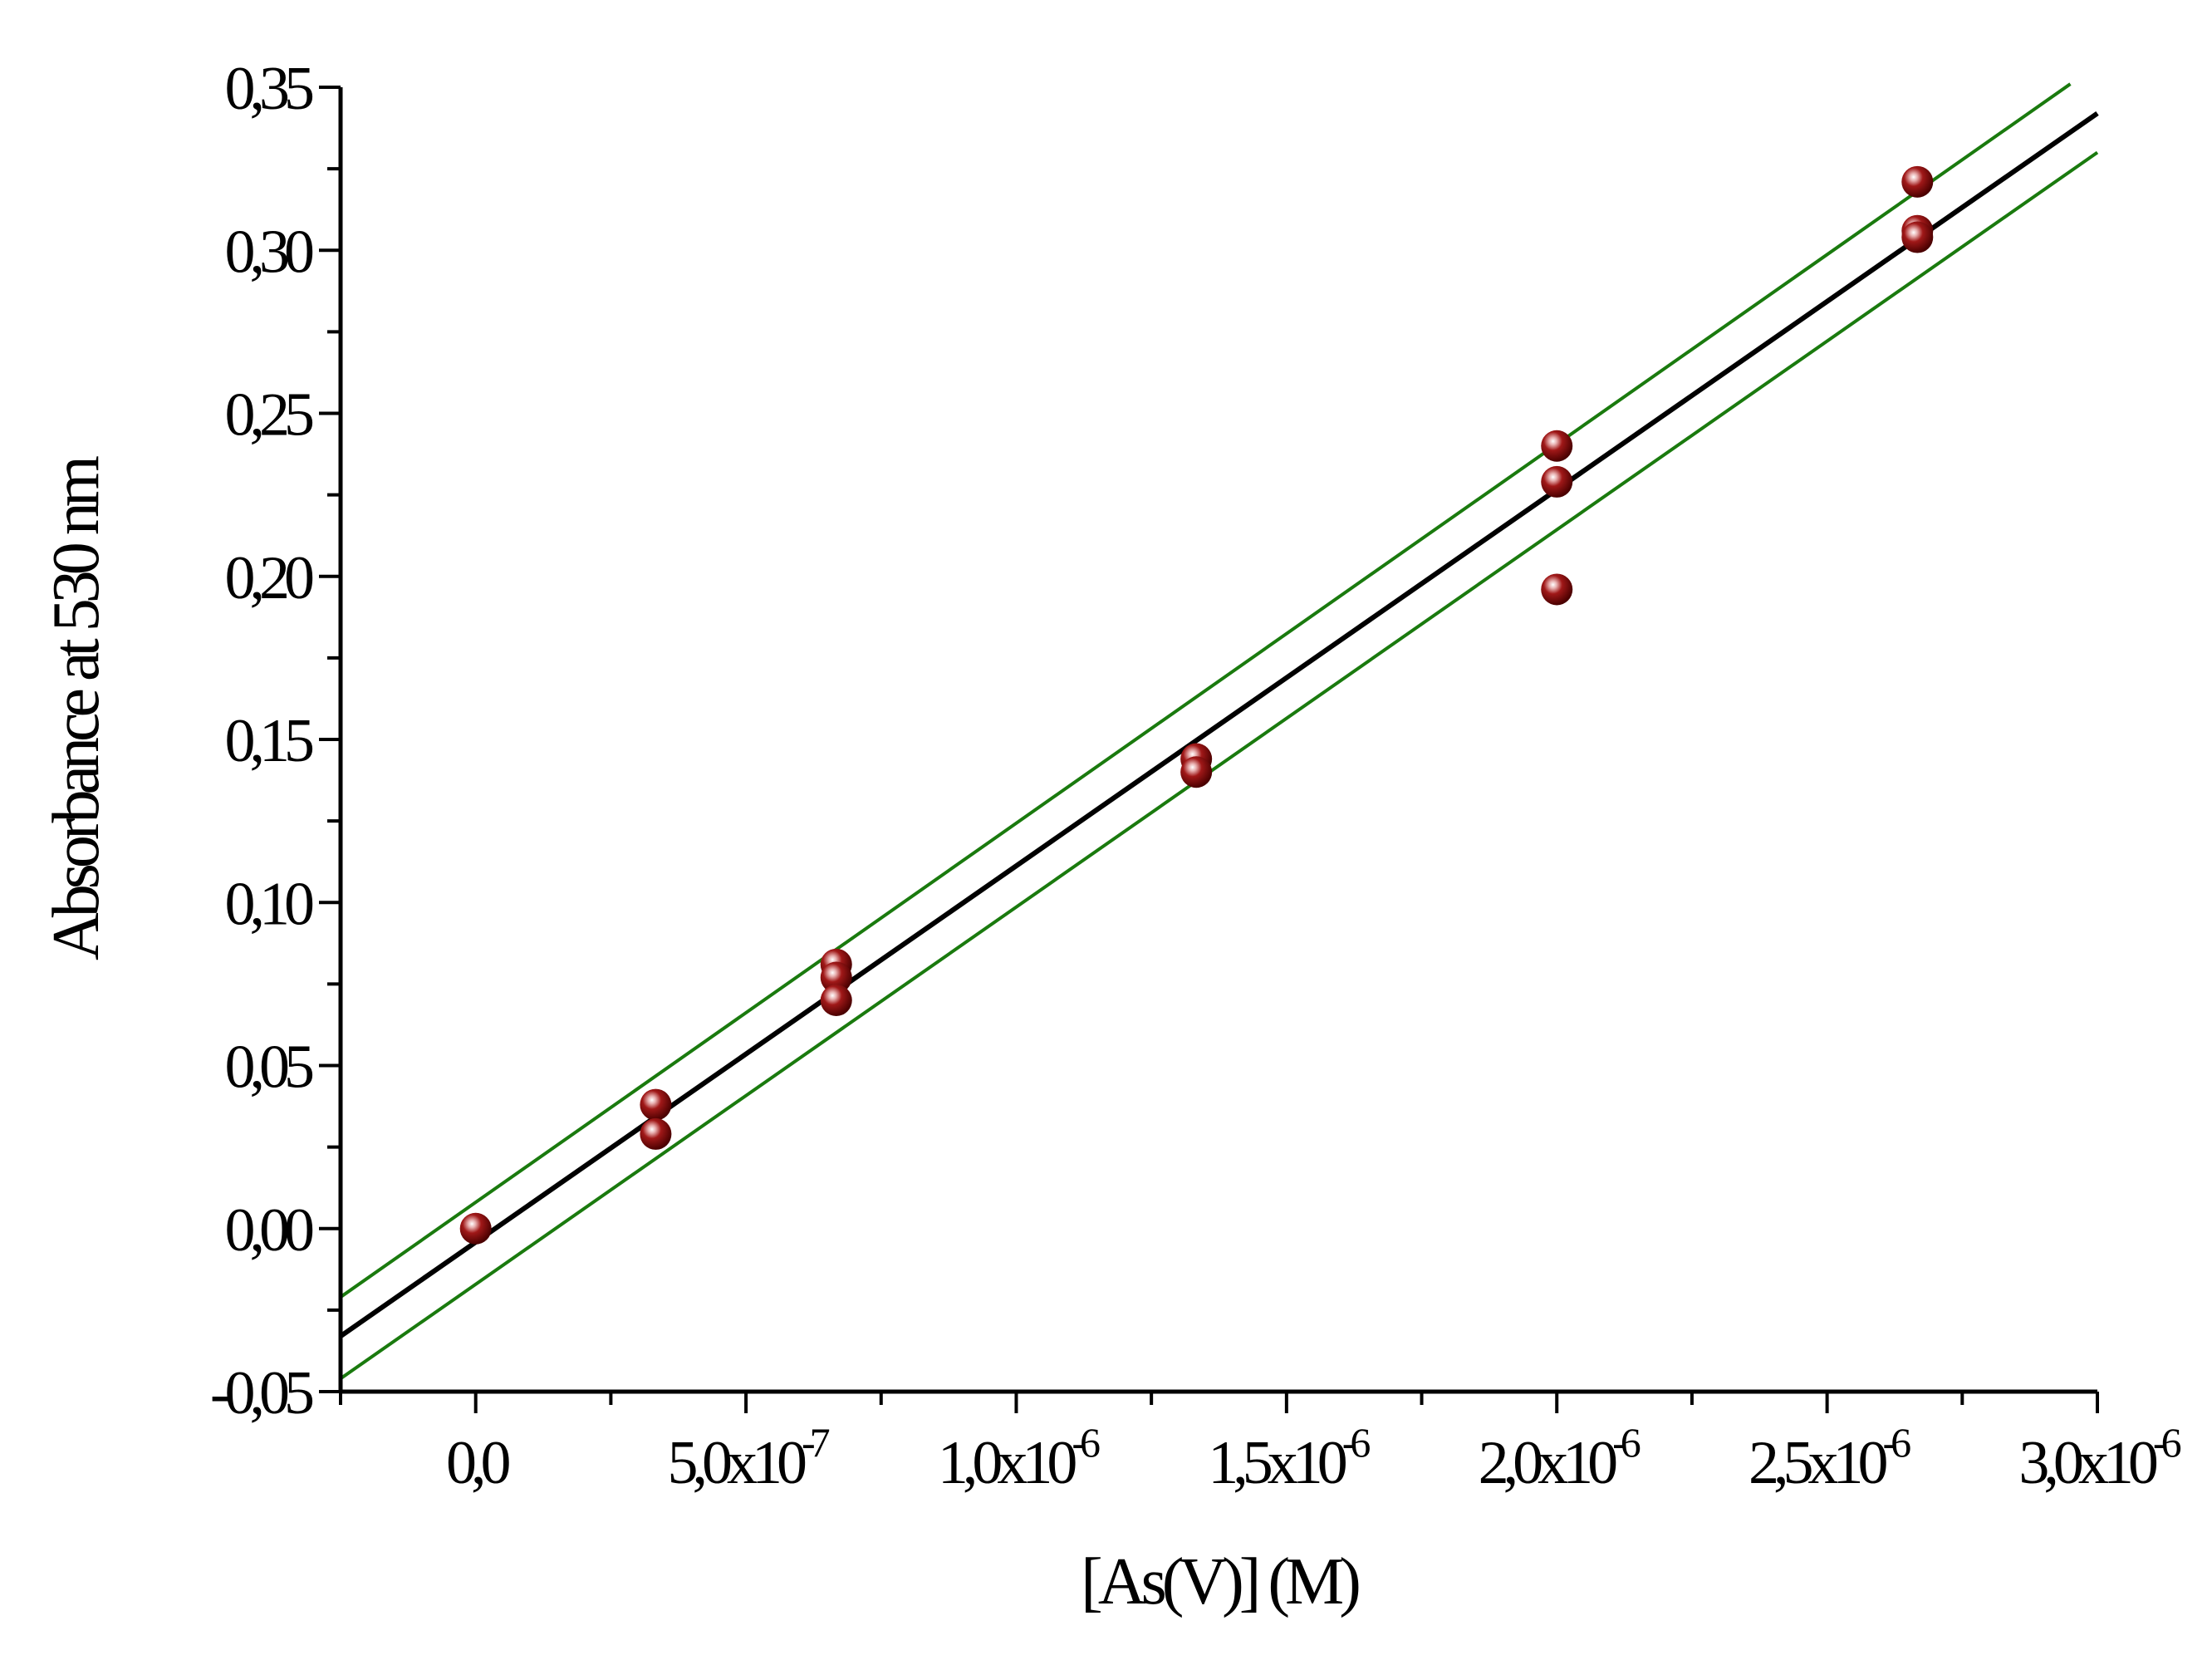  What do you see at coordinates (269, 1068) in the screenshot?
I see `y-tick-label: 0,05` at bounding box center [269, 1068].